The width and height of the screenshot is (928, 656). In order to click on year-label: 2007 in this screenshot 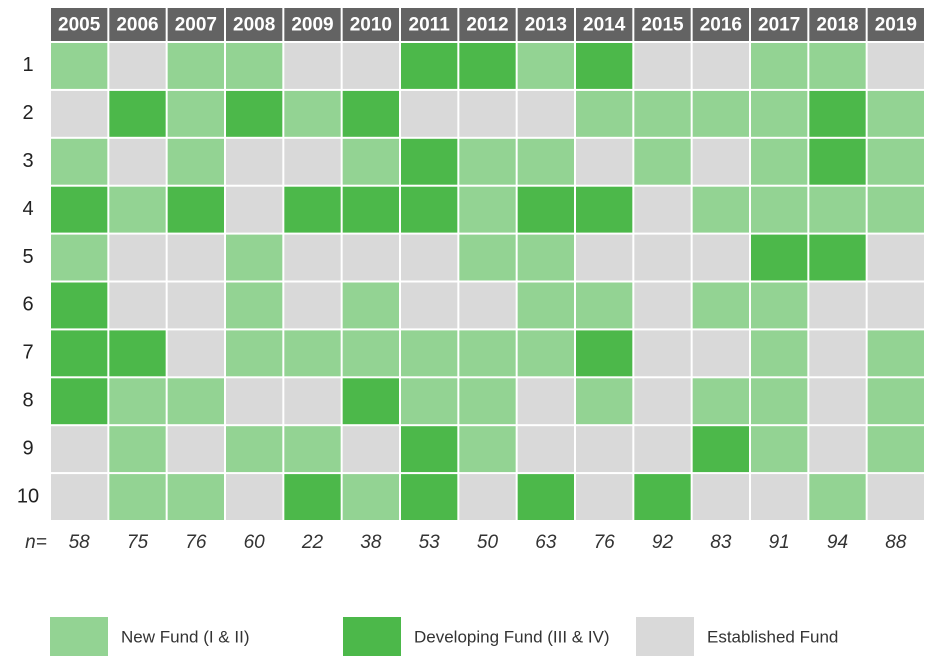, I will do `click(196, 25)`.